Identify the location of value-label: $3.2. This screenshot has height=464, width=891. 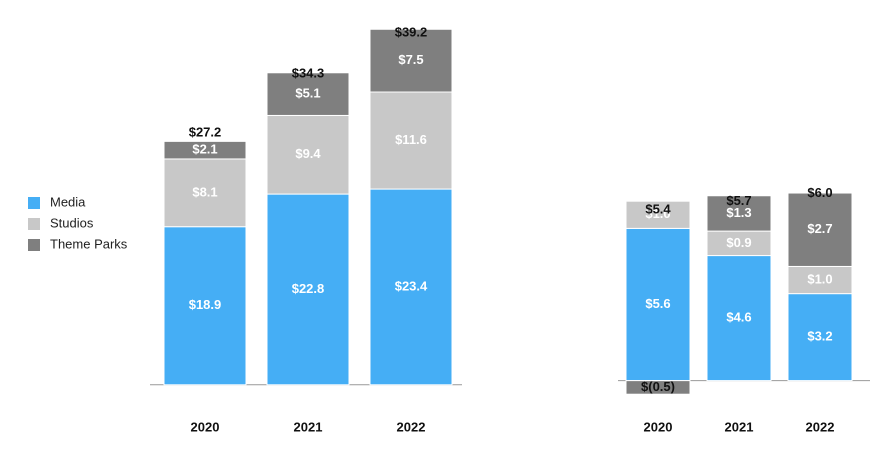
(819, 336).